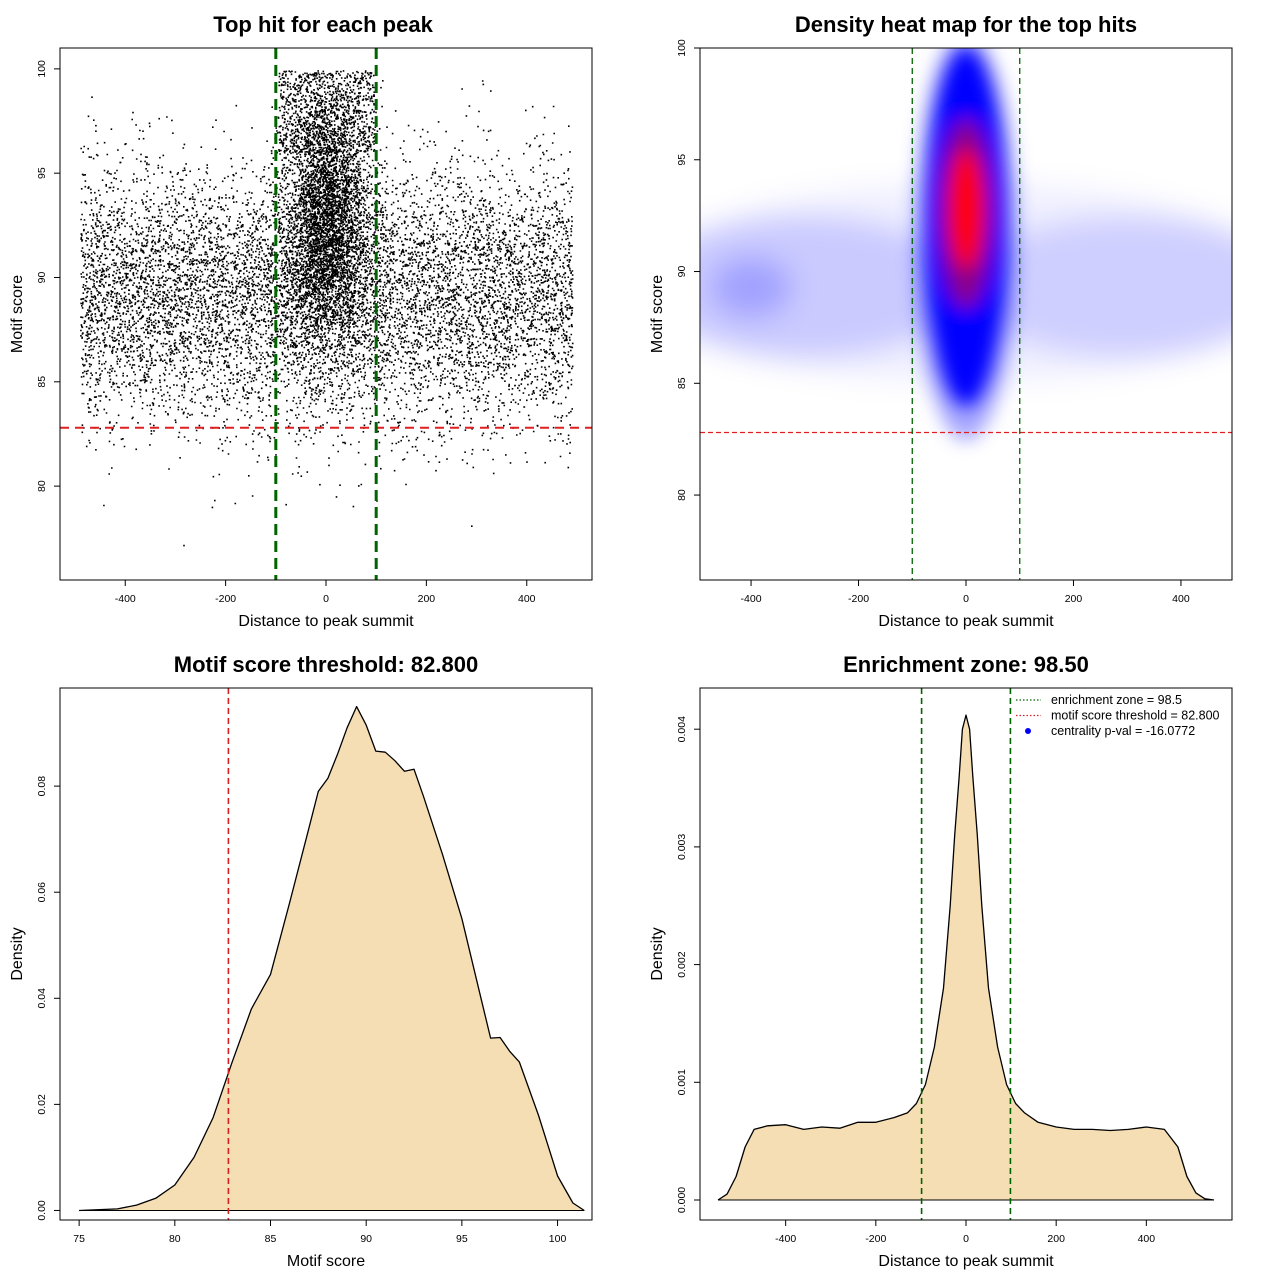 This screenshot has width=1280, height=1280. What do you see at coordinates (751, 287) in the screenshot?
I see `left-hotspot` at bounding box center [751, 287].